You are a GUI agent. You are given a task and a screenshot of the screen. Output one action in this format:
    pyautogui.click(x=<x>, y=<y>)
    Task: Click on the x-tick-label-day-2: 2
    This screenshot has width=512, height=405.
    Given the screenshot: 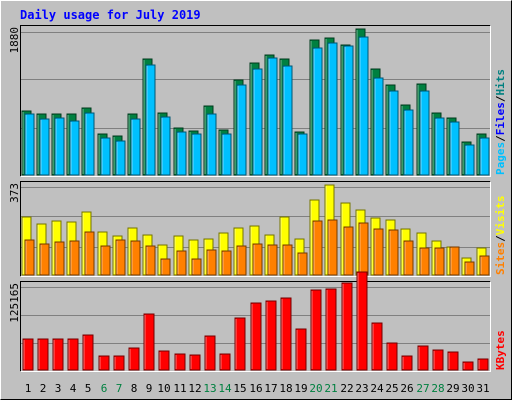 What is the action you would take?
    pyautogui.click(x=43, y=388)
    